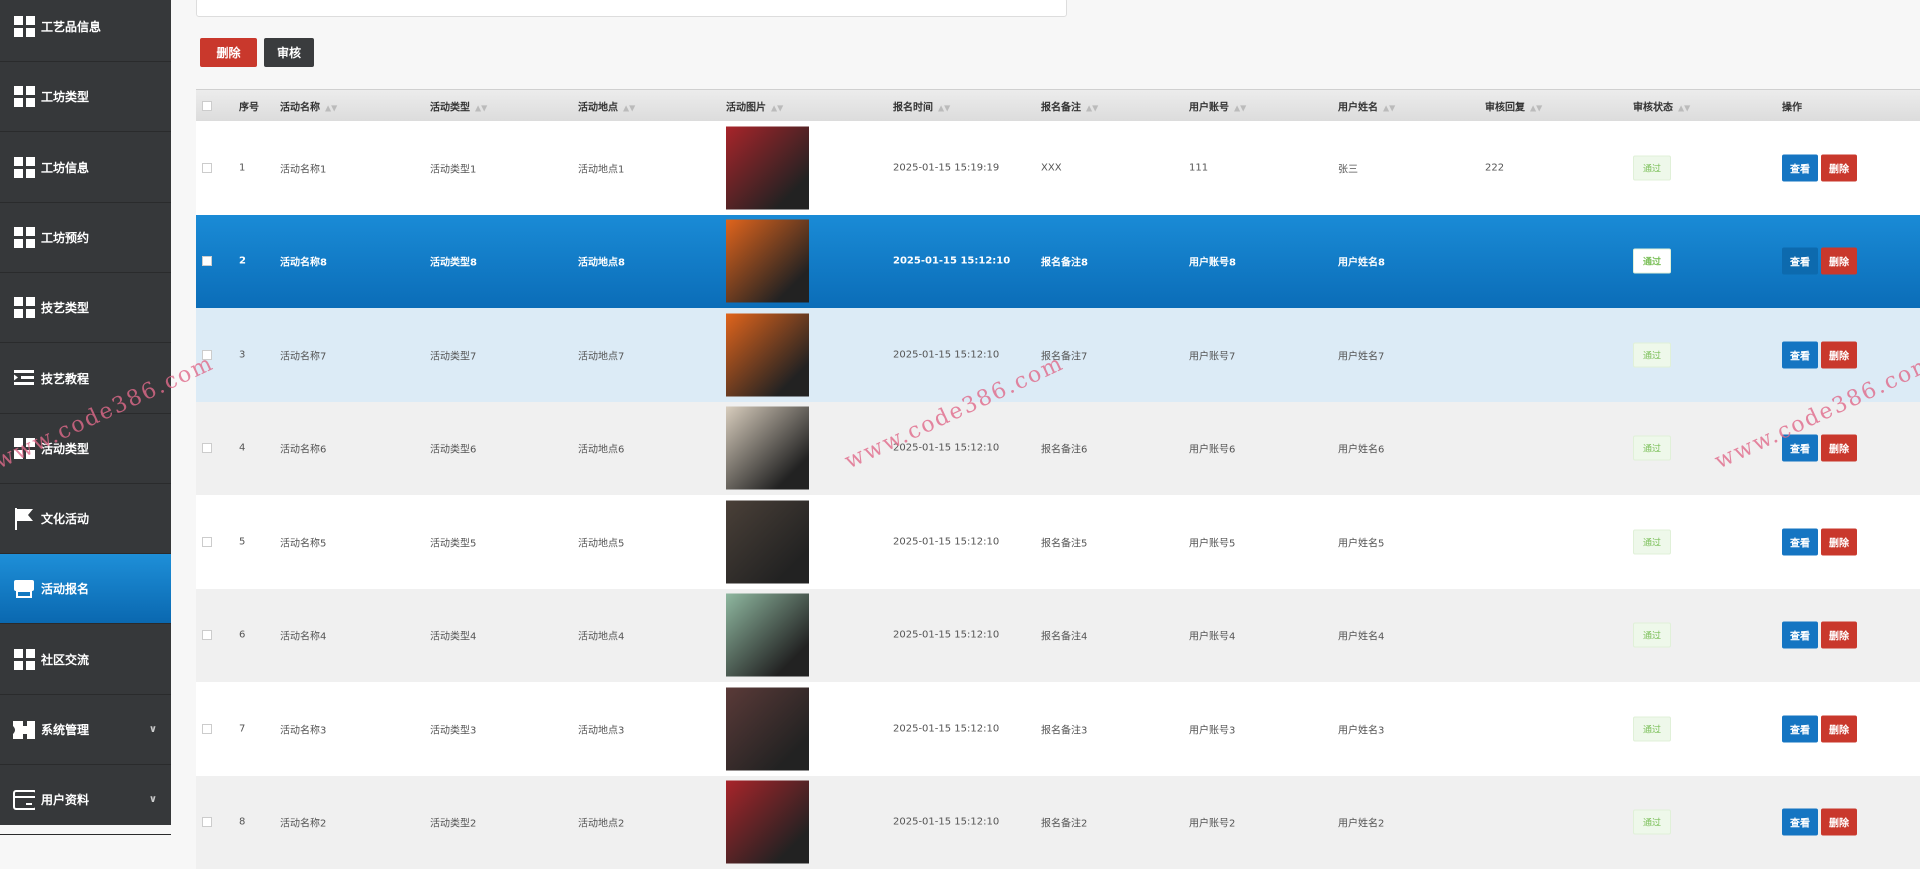 The width and height of the screenshot is (1920, 869). I want to click on sidebar-item-10: 系统管理∨, so click(85, 730).